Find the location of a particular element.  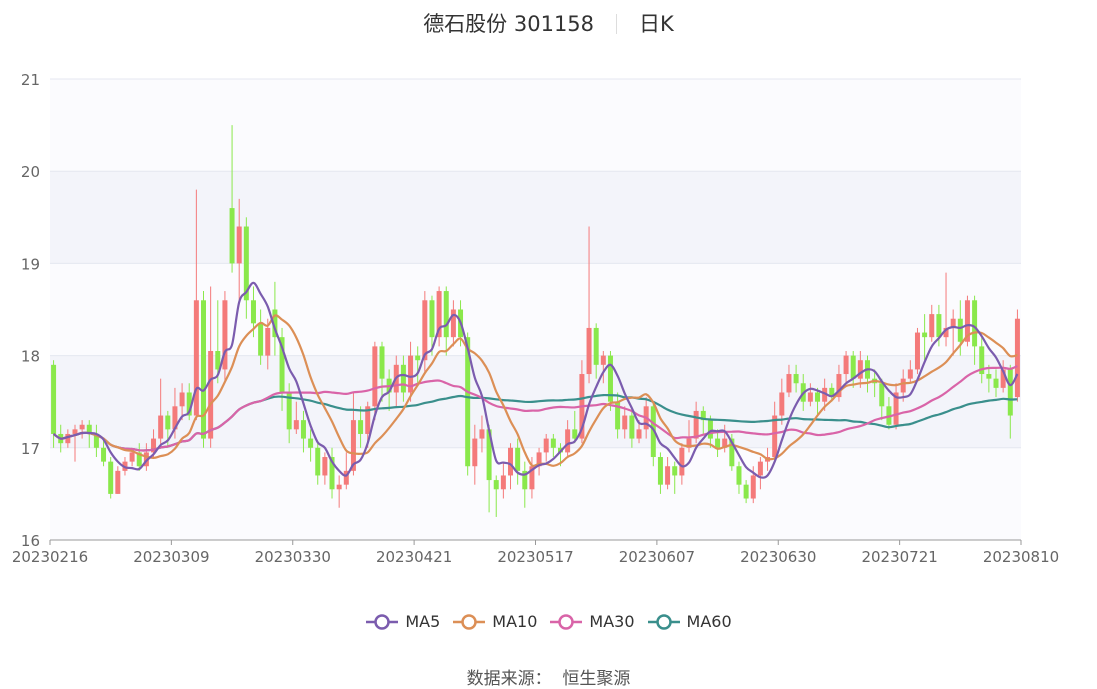

x-tick-label: 20230607 is located at coordinates (657, 557).